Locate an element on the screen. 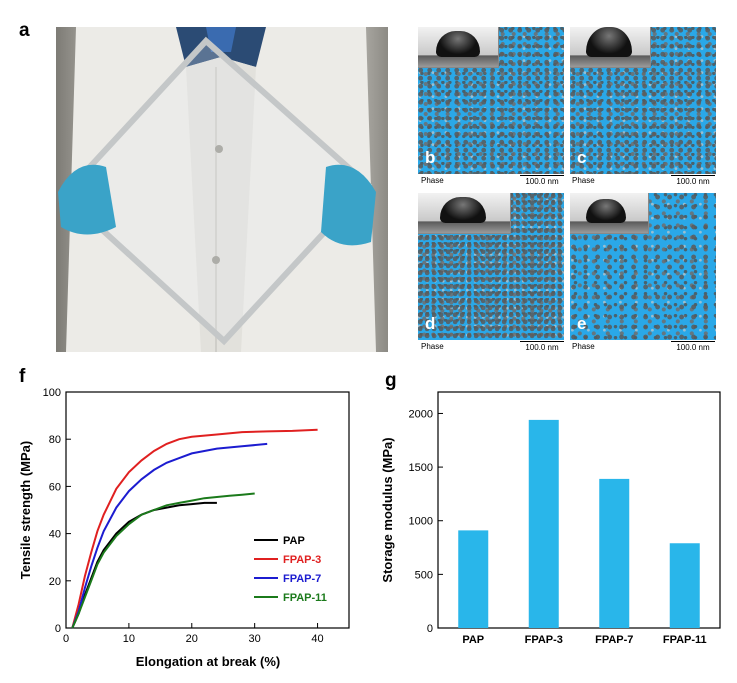  afm-phase-label-b: Phase is located at coordinates (432, 180).